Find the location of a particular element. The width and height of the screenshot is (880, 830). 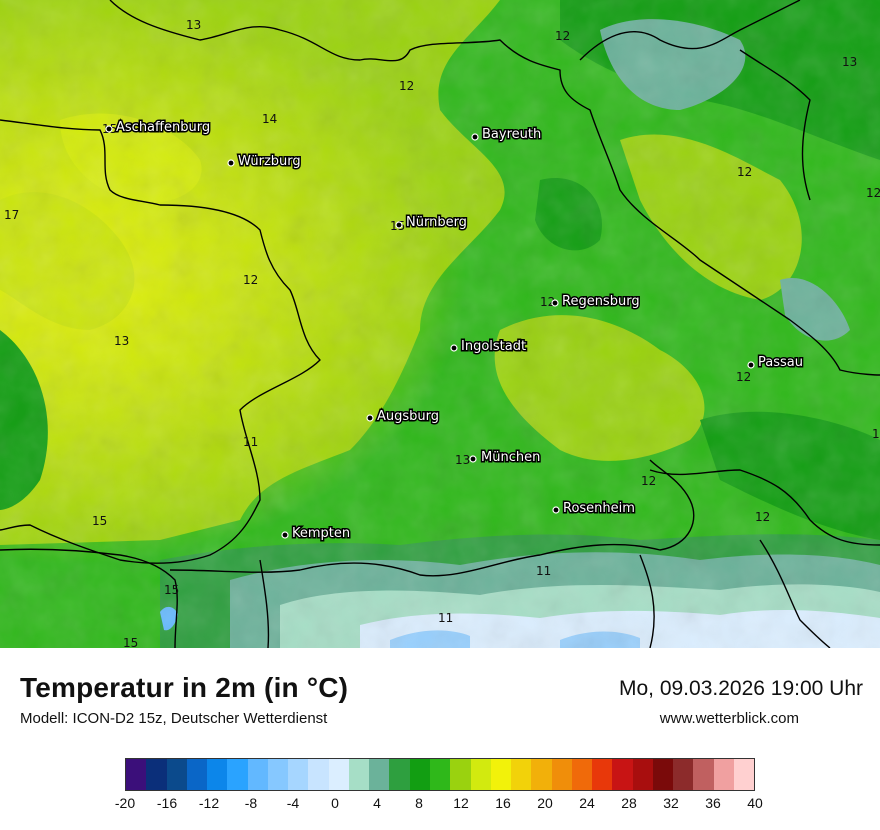

forecast-datetime: Mo, 09.03.2026 19:00 Uhr is located at coordinates (740, 688).